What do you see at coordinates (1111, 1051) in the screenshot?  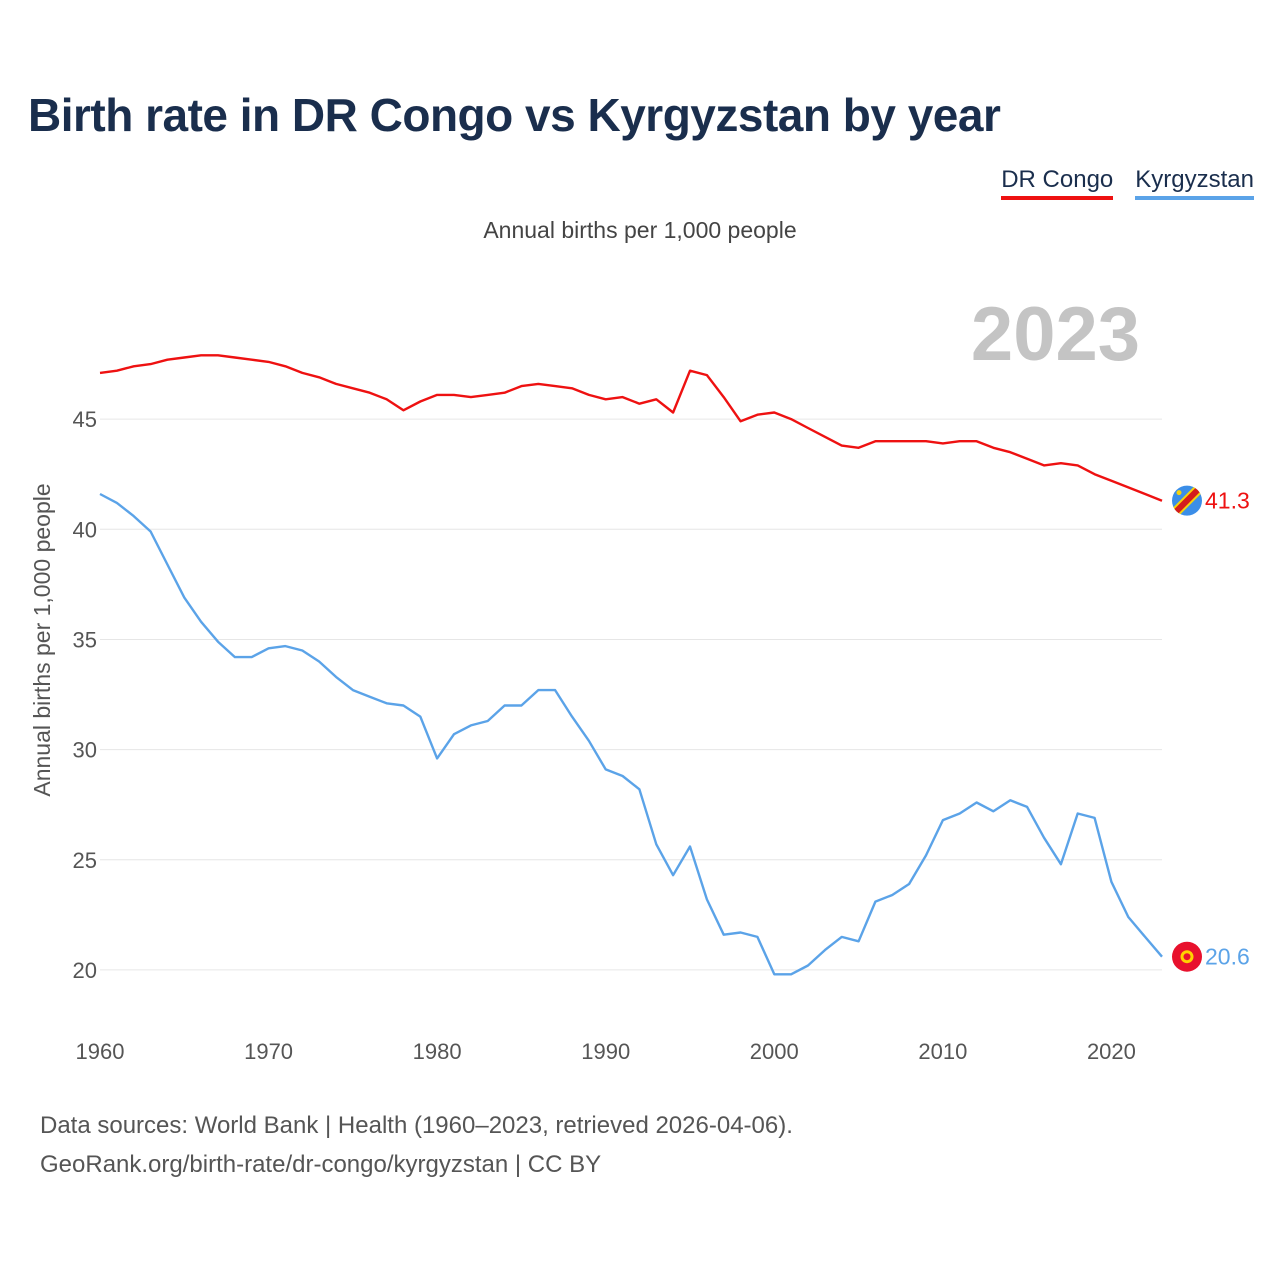 I see `x-tick-label: 2020` at bounding box center [1111, 1051].